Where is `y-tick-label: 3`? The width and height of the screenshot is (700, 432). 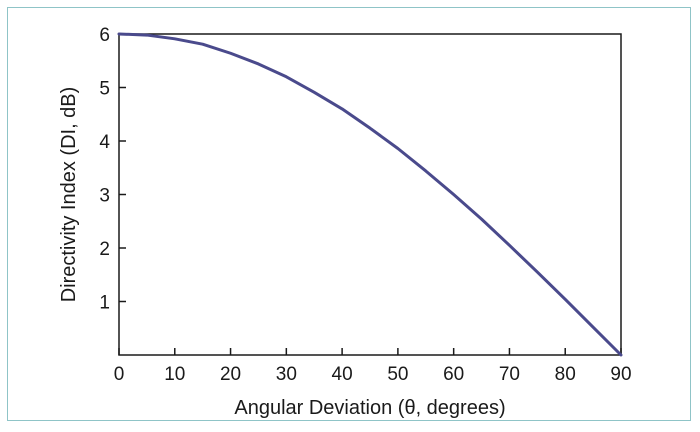 y-tick-label: 3 is located at coordinates (104, 196).